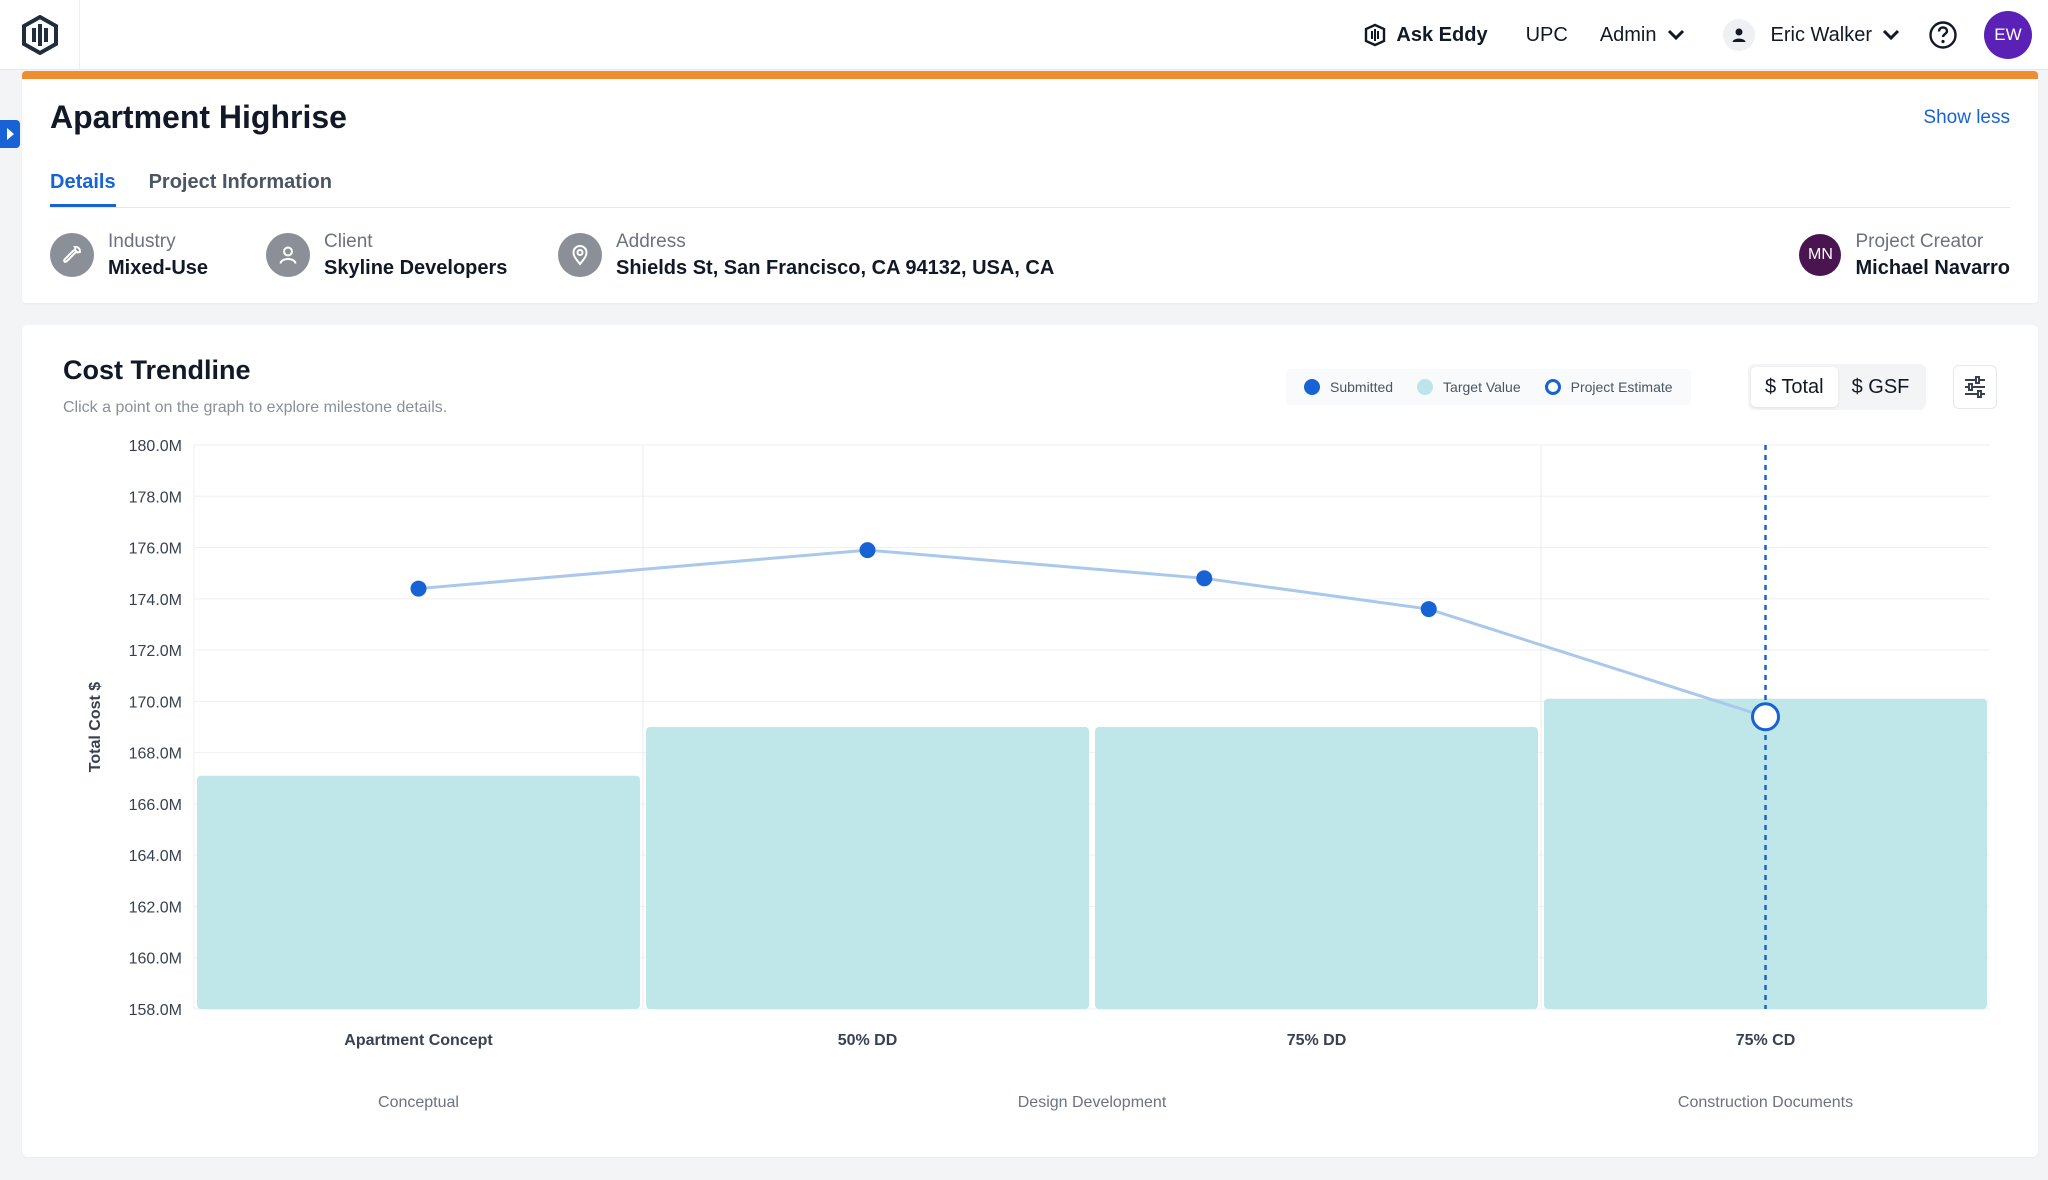  I want to click on legend-estimate: Project Estimate, so click(1608, 387).